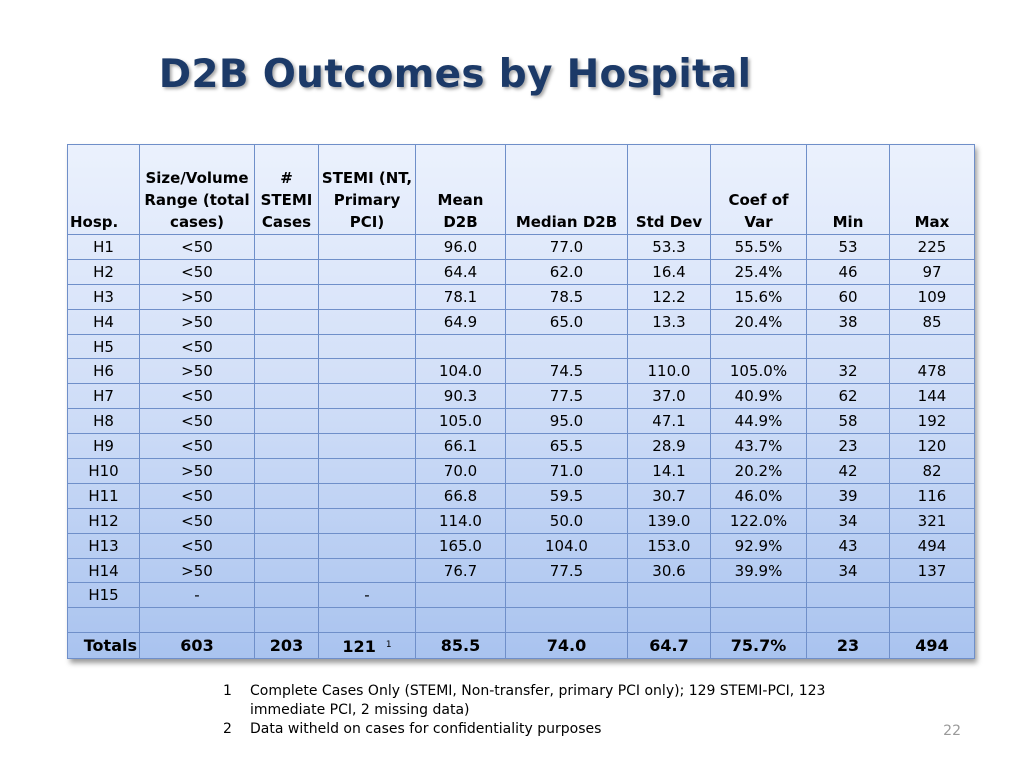 This screenshot has width=1024, height=768. What do you see at coordinates (460, 271) in the screenshot?
I see `cell-mean-d2b: 64.4` at bounding box center [460, 271].